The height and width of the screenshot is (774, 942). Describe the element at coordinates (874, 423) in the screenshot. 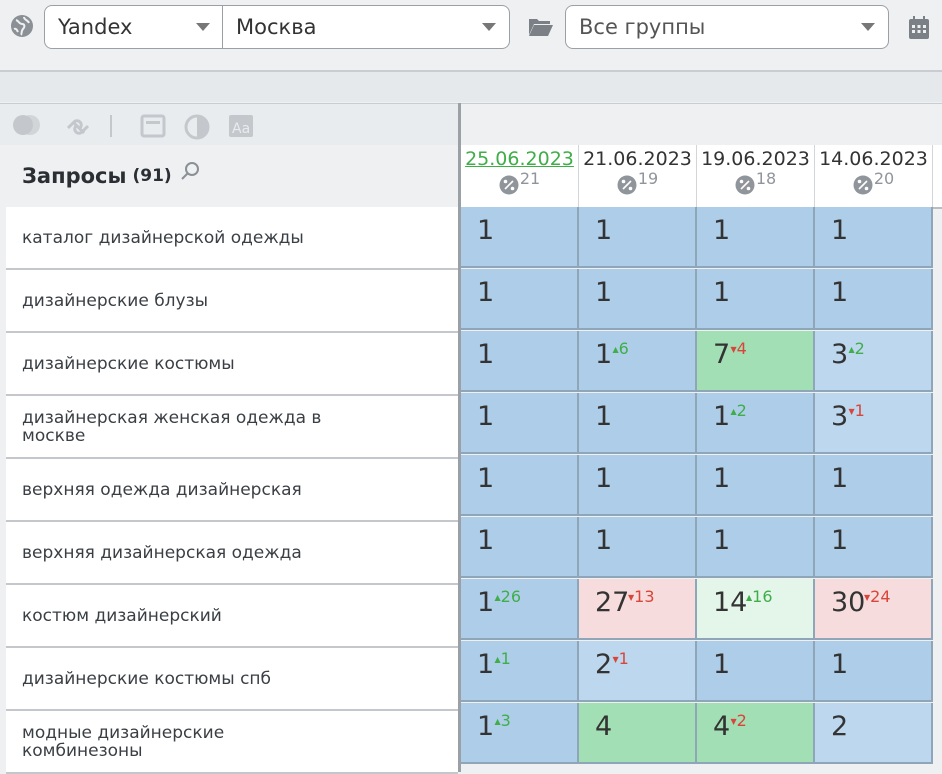

I see `position-cell: 3 ▼1` at that location.